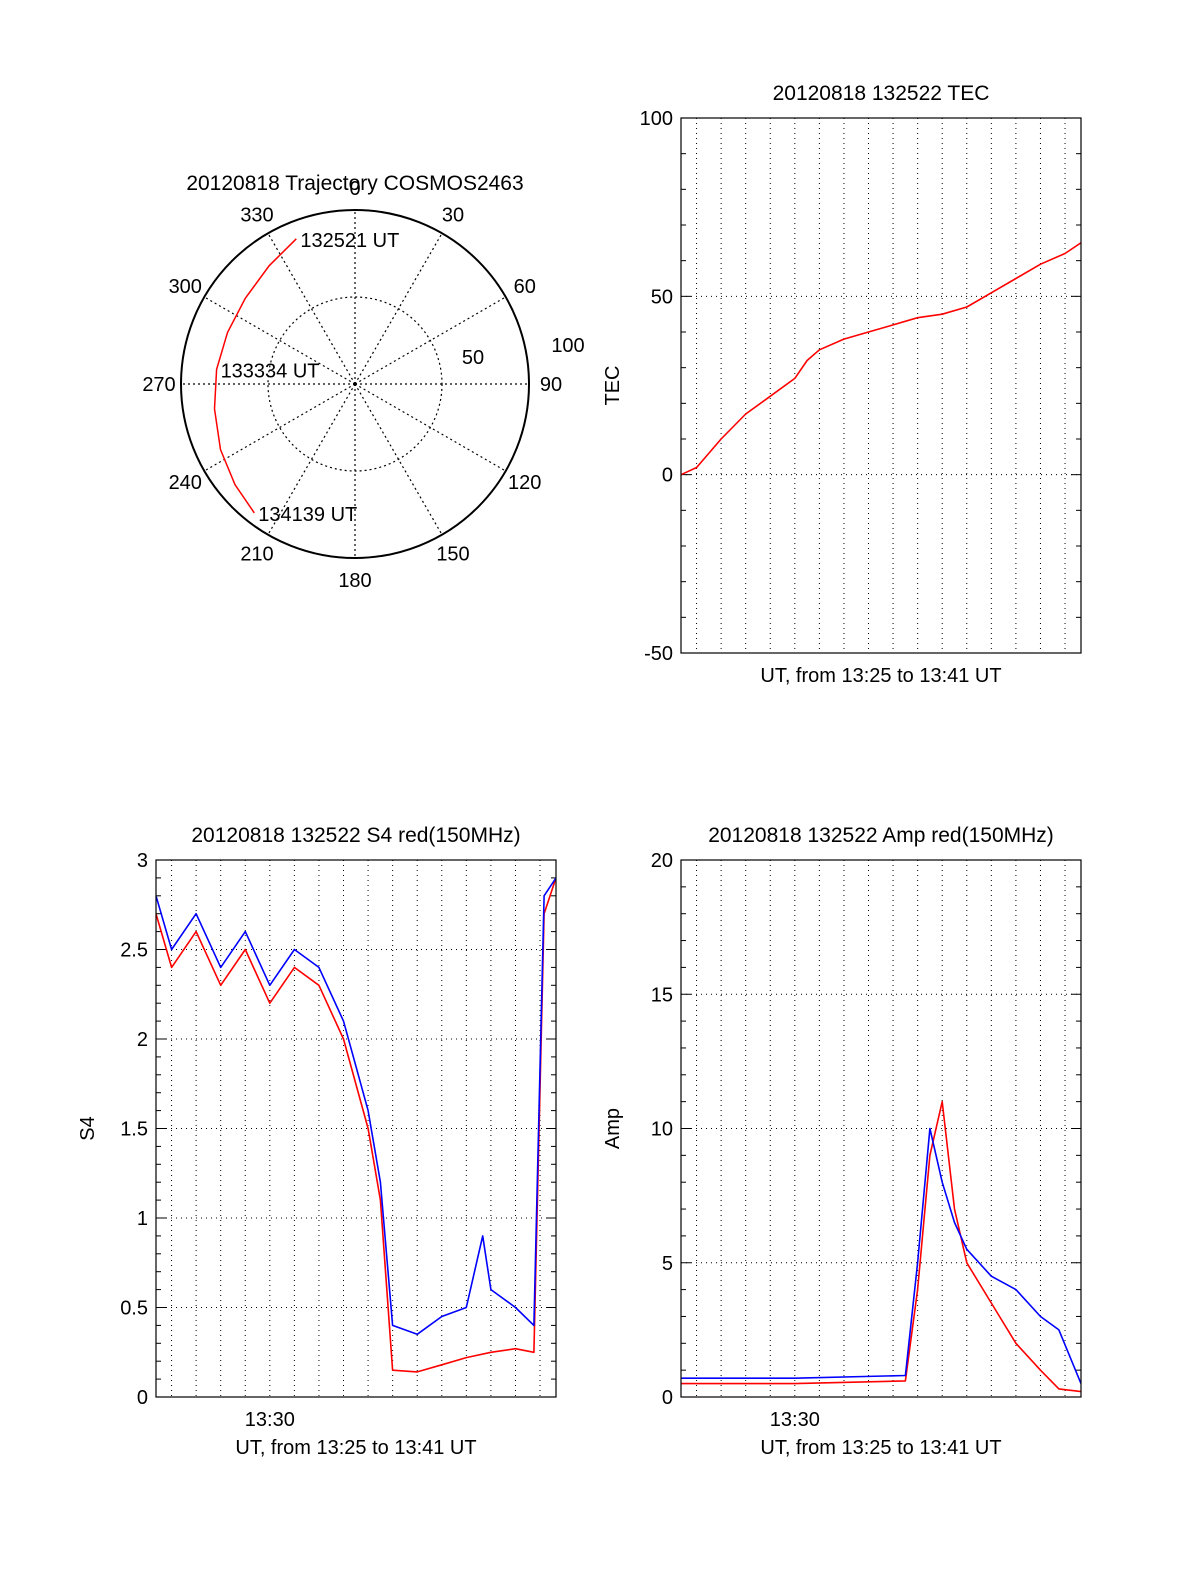 The height and width of the screenshot is (1575, 1200). What do you see at coordinates (613, 386) in the screenshot?
I see `y-axis-label: TEC` at bounding box center [613, 386].